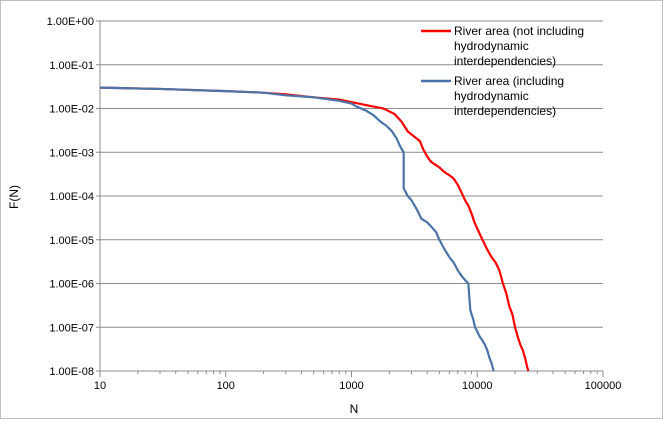 This screenshot has width=663, height=423. I want to click on legend-label-1: hydrodynamic, so click(491, 46).